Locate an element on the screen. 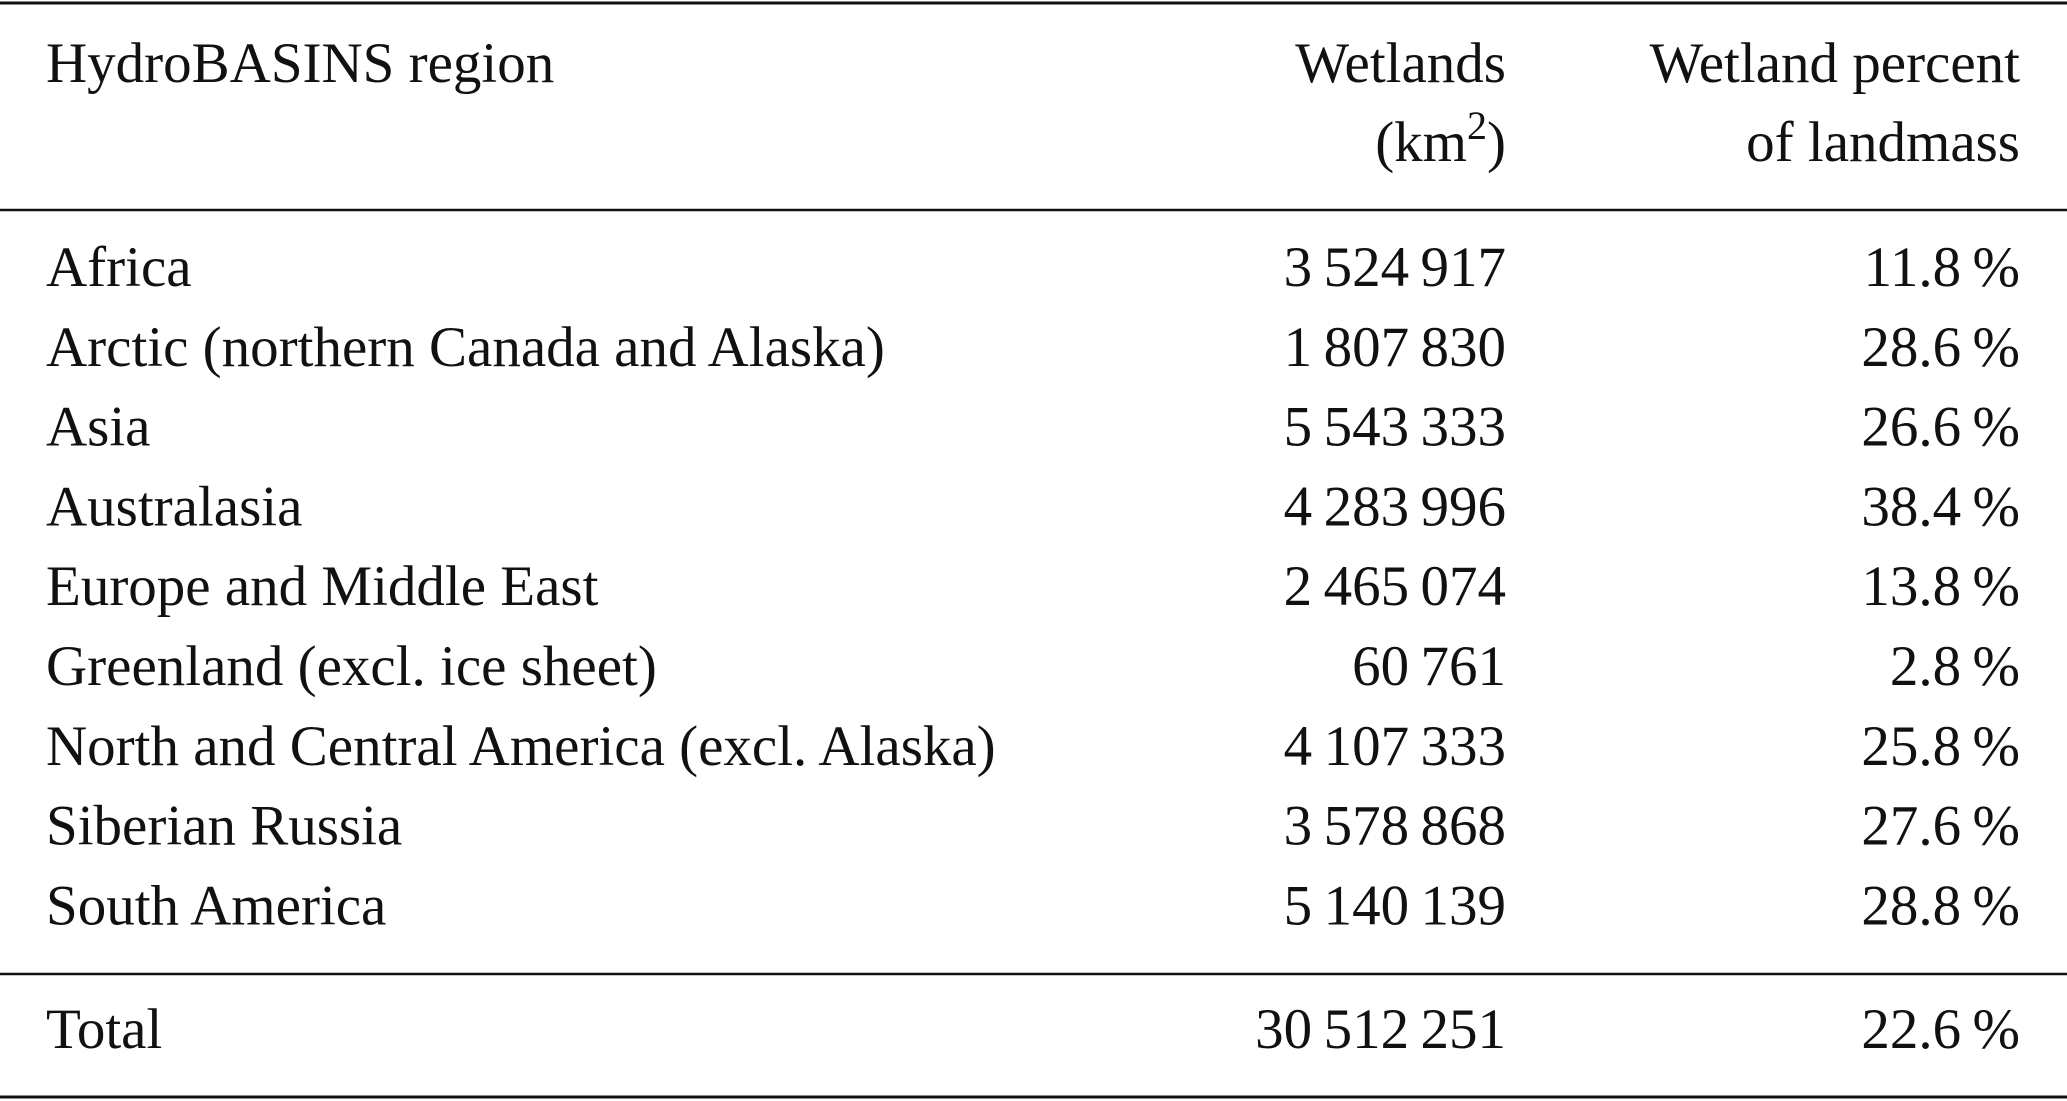 The width and height of the screenshot is (2067, 1101). value-cell: 38.4 % is located at coordinates (1940, 506).